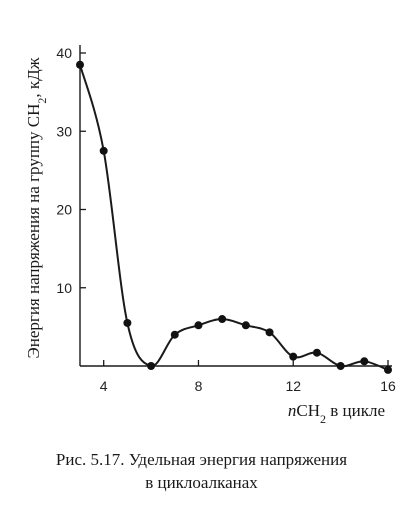 This screenshot has width=403, height=505. Describe the element at coordinates (201, 459) in the screenshot. I see `figure-caption-line-1: Рис. 5.17. Удельная энергия напряжения` at that location.